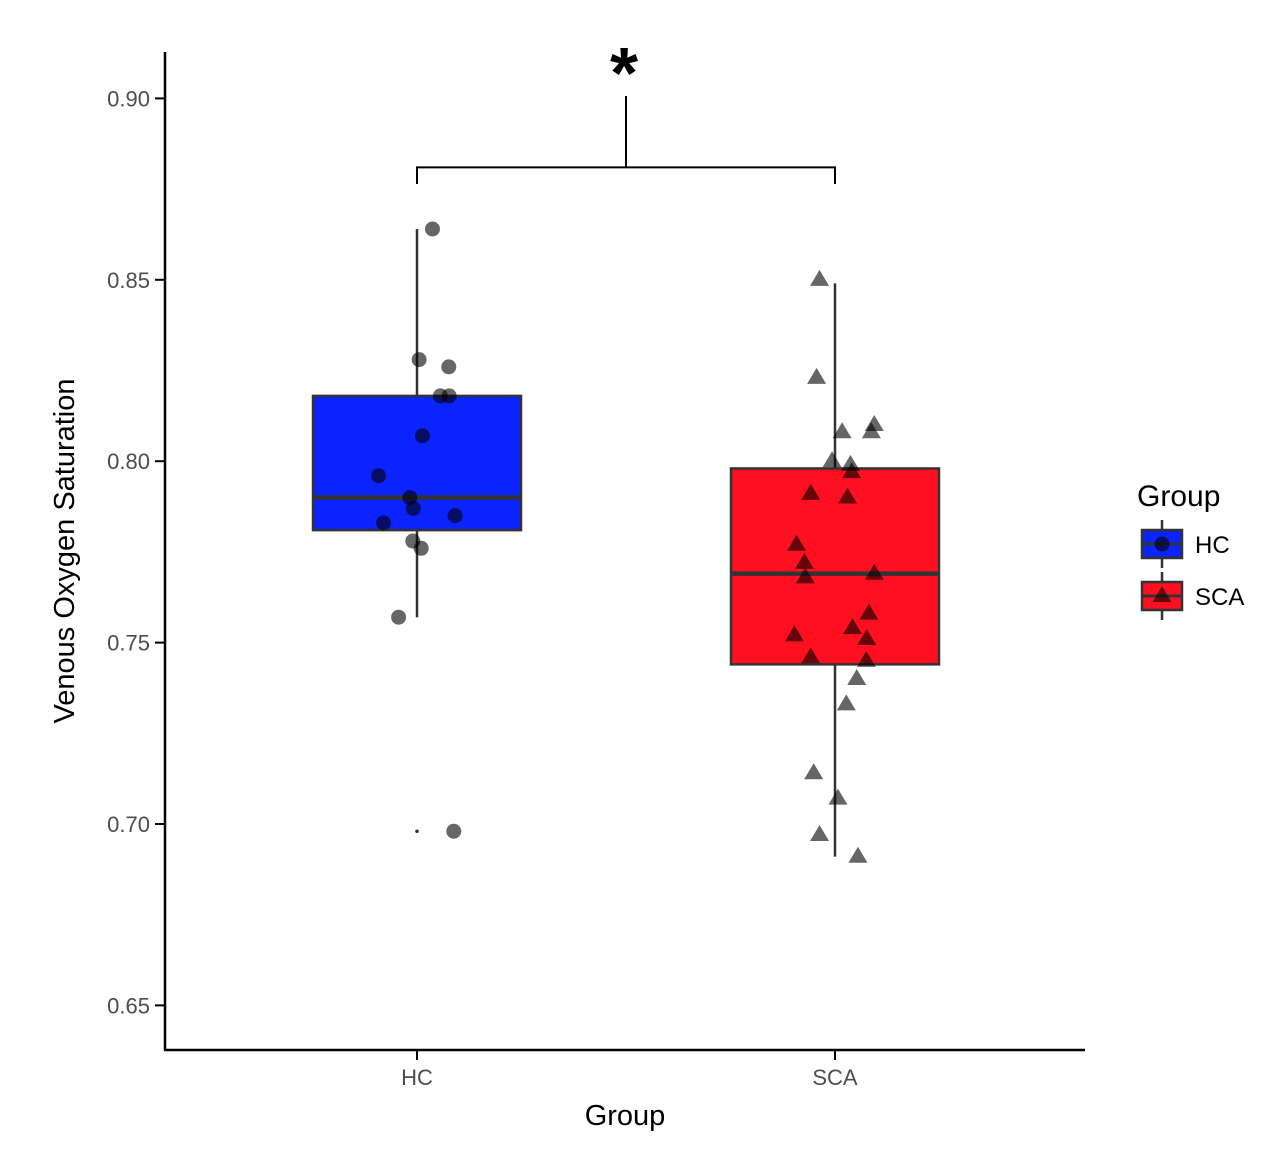 The width and height of the screenshot is (1282, 1167). I want to click on legend-entry-sca: SCA, so click(1192, 596).